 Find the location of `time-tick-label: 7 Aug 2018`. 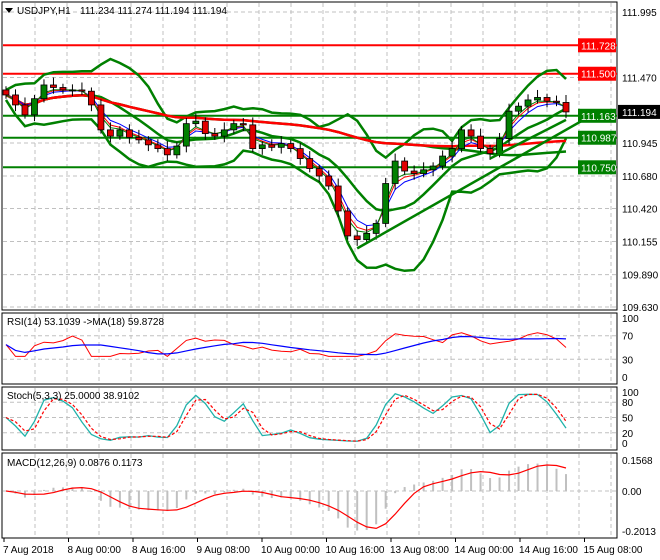

time-tick-label: 7 Aug 2018 is located at coordinates (28, 550).